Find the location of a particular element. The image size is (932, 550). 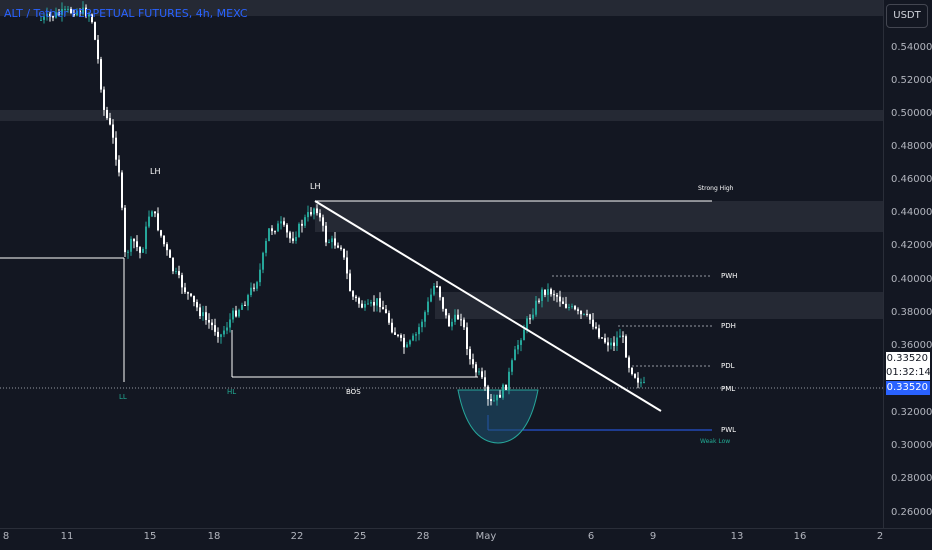

price-tick: 0.50000 is located at coordinates (911, 113).